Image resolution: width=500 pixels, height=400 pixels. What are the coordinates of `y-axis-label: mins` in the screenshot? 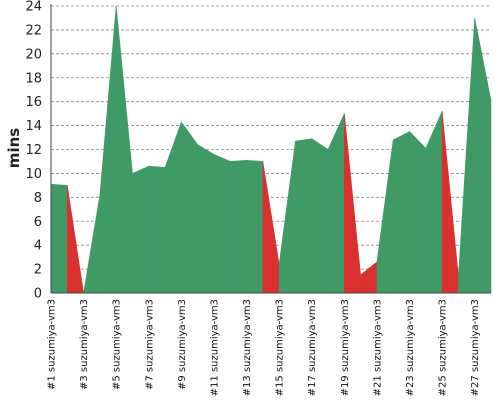 It's located at (14, 148).